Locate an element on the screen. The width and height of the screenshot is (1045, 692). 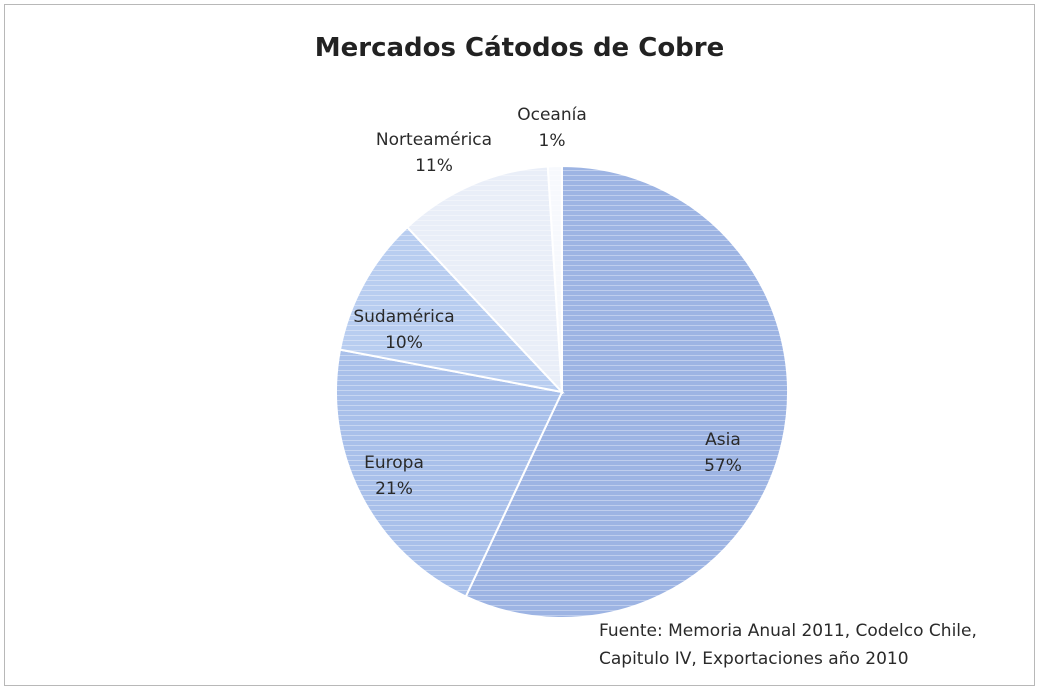
slice-name-sudamerica: Sudamérica is located at coordinates (403, 317).